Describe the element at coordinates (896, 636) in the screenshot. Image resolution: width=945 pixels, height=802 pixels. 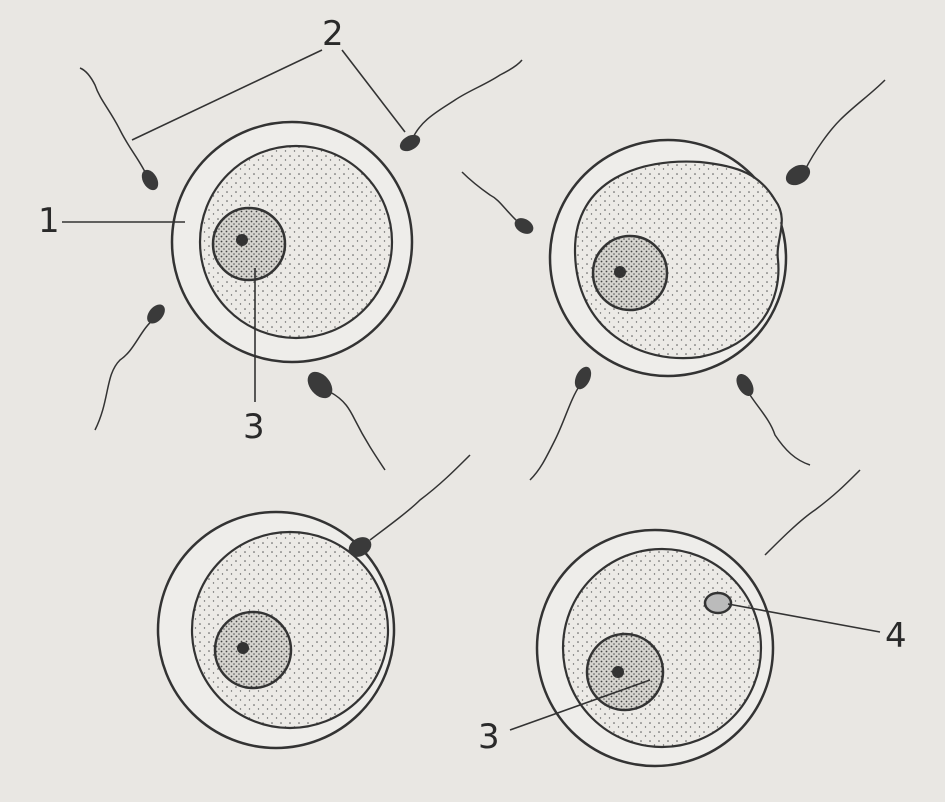
I see `label: 4` at that location.